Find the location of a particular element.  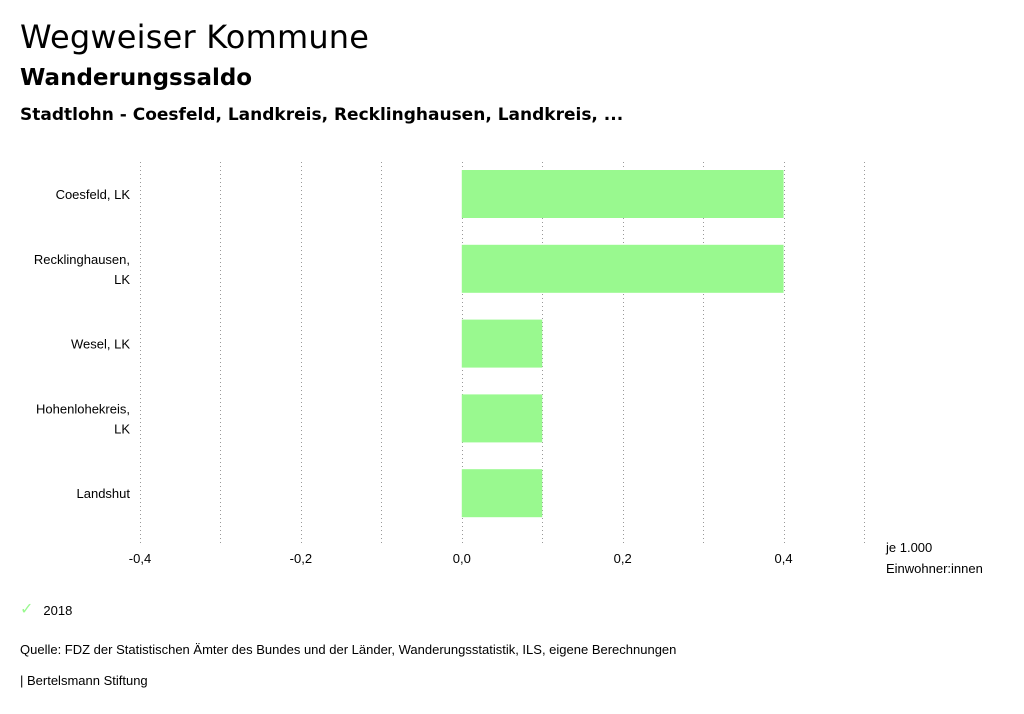

category-label-2: Wesel, LK is located at coordinates (100, 344).